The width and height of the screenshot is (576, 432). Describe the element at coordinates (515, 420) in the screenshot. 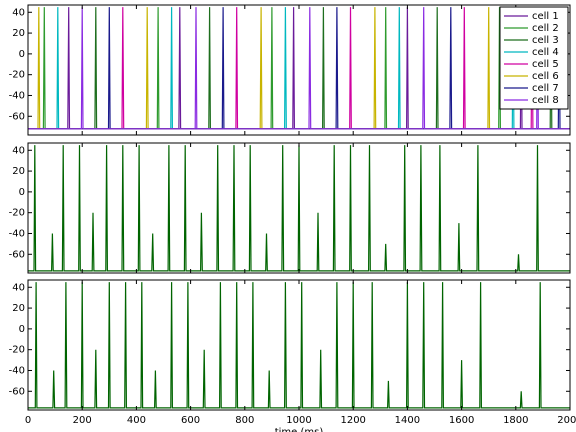

I see `x-tick-label: 1800` at that location.